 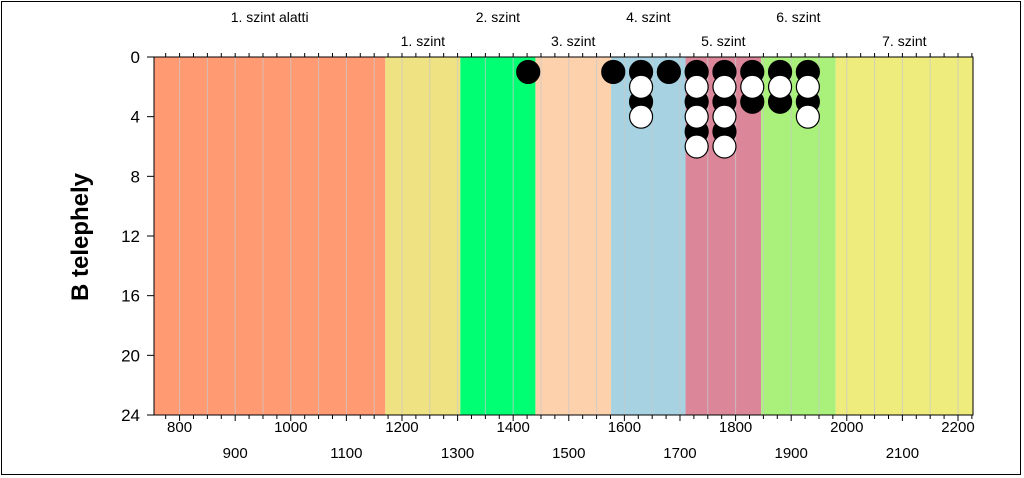 I want to click on y-axis-title: B telephely, so click(x=80, y=236).